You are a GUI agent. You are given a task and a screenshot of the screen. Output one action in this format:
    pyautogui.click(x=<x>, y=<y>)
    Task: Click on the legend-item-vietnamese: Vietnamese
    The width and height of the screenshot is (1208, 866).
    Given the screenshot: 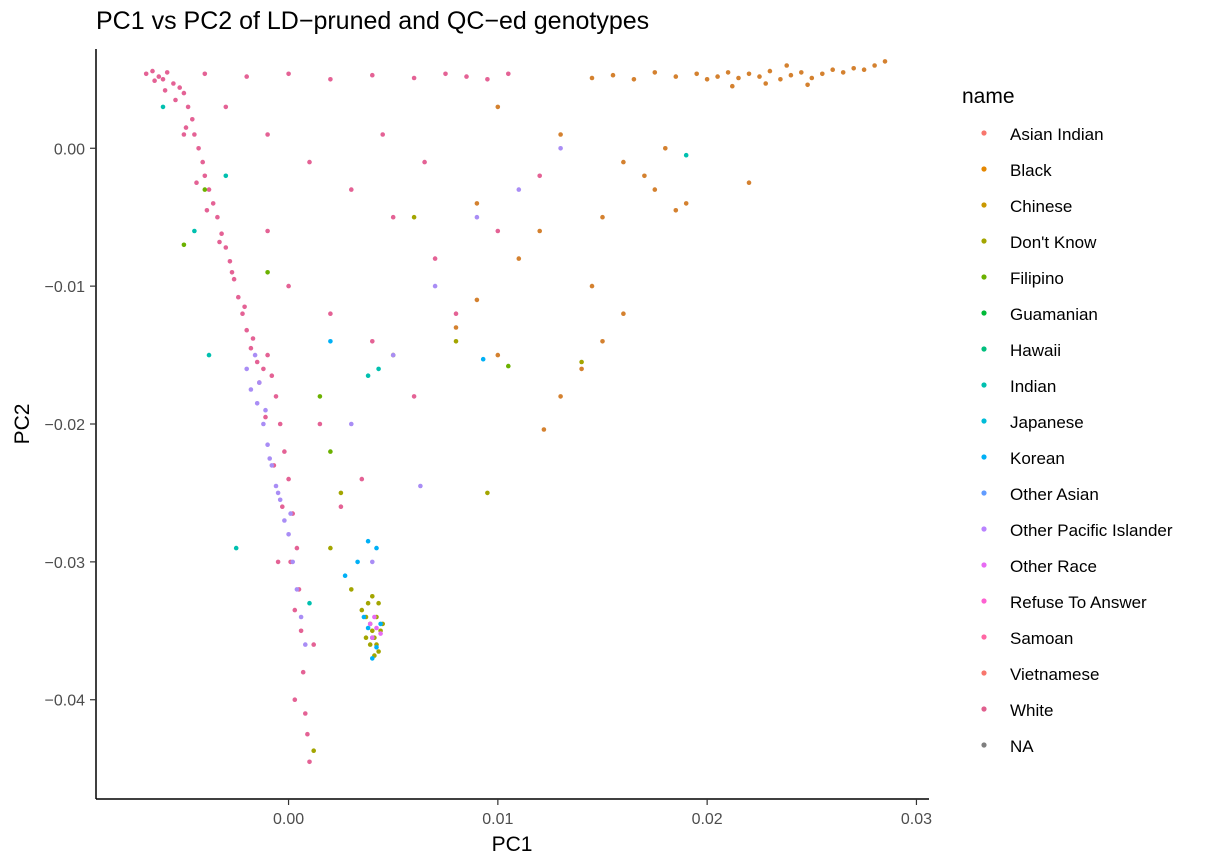 What is the action you would take?
    pyautogui.click(x=1040, y=674)
    